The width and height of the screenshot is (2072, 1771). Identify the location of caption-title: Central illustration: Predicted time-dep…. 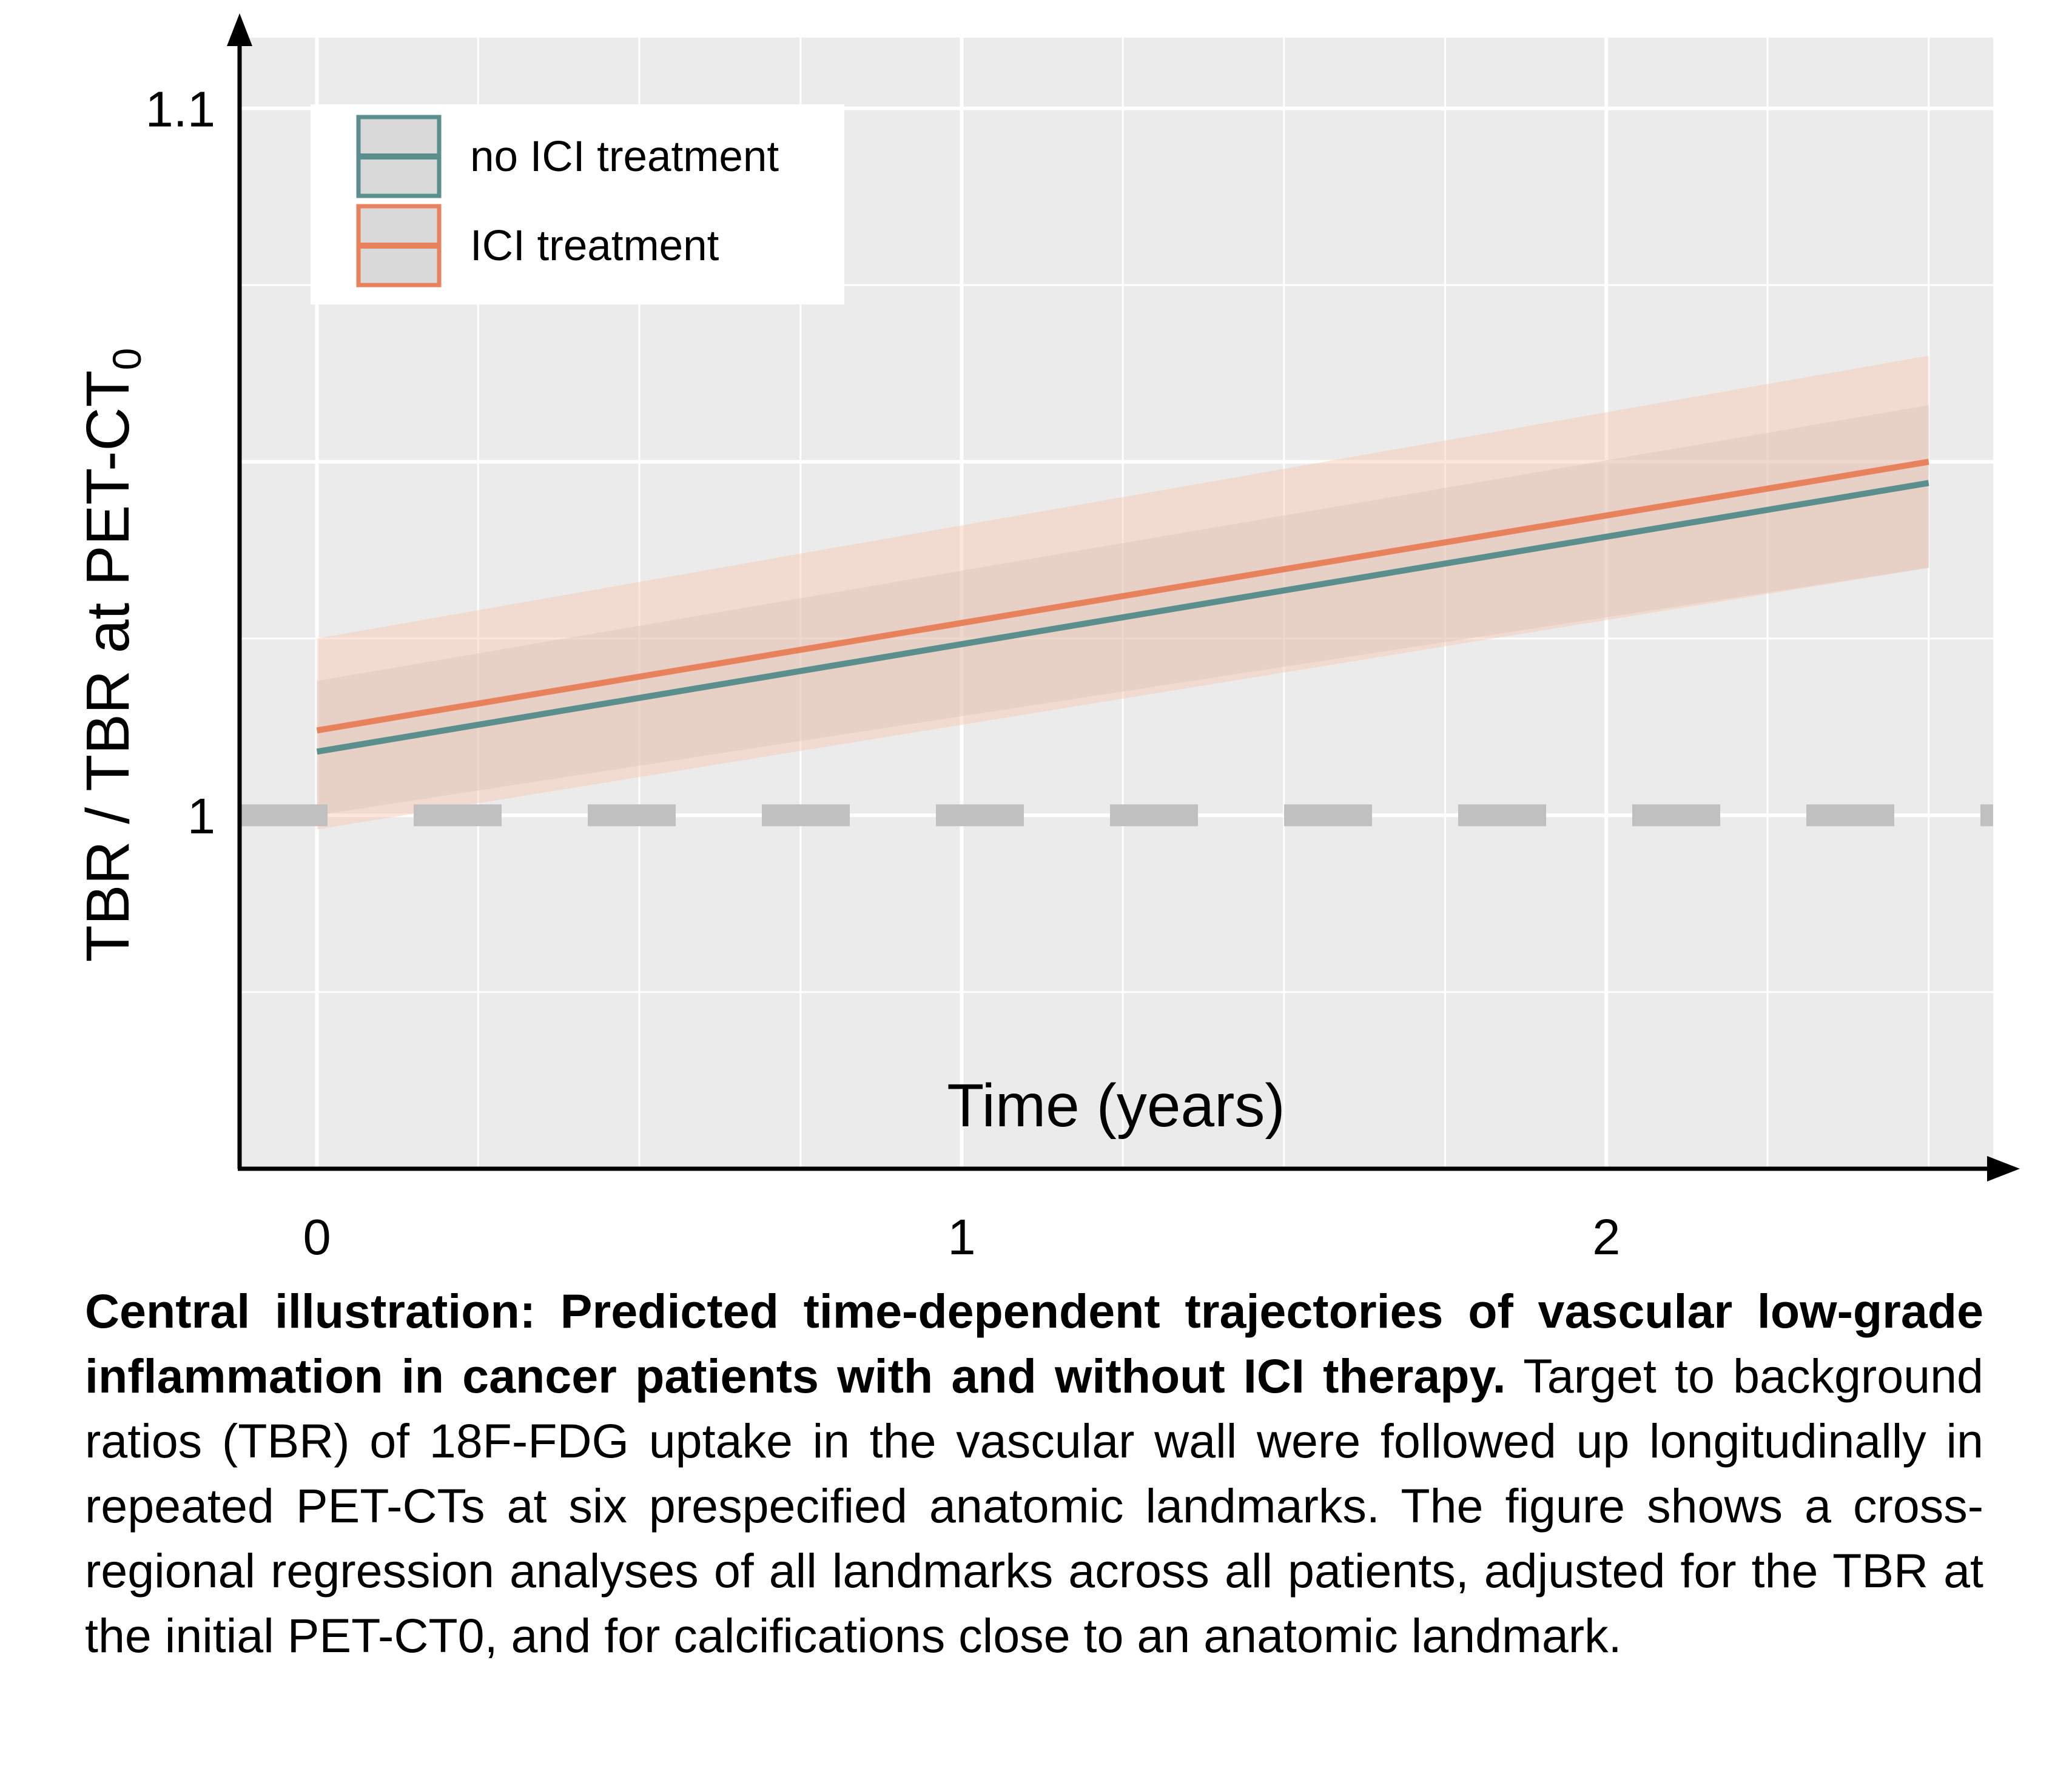
(1034, 1343).